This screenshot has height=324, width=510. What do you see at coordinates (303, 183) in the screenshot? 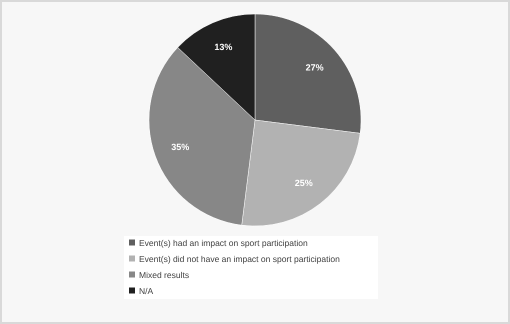
I see `data-label: 25%` at bounding box center [303, 183].